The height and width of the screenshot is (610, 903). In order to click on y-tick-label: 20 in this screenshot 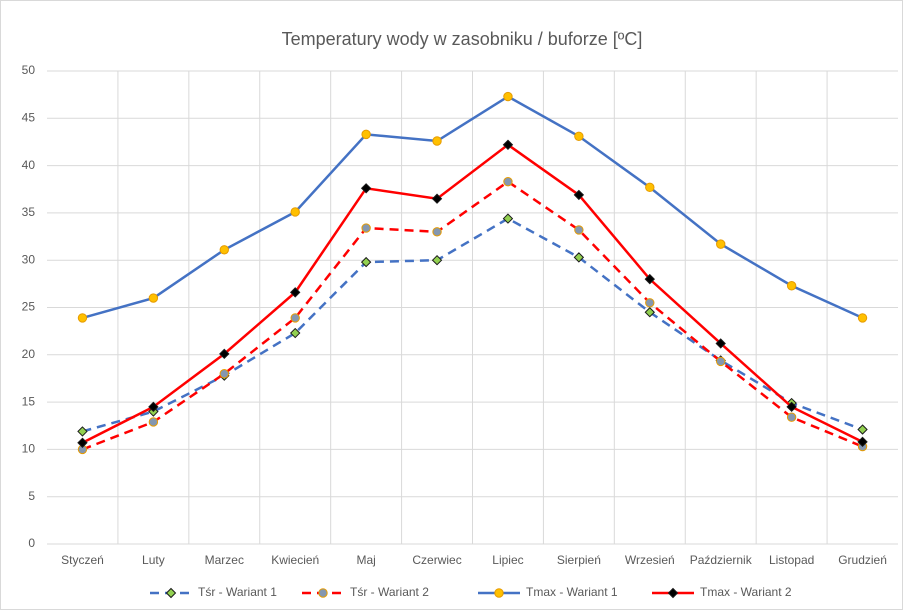, I will do `click(29, 354)`.